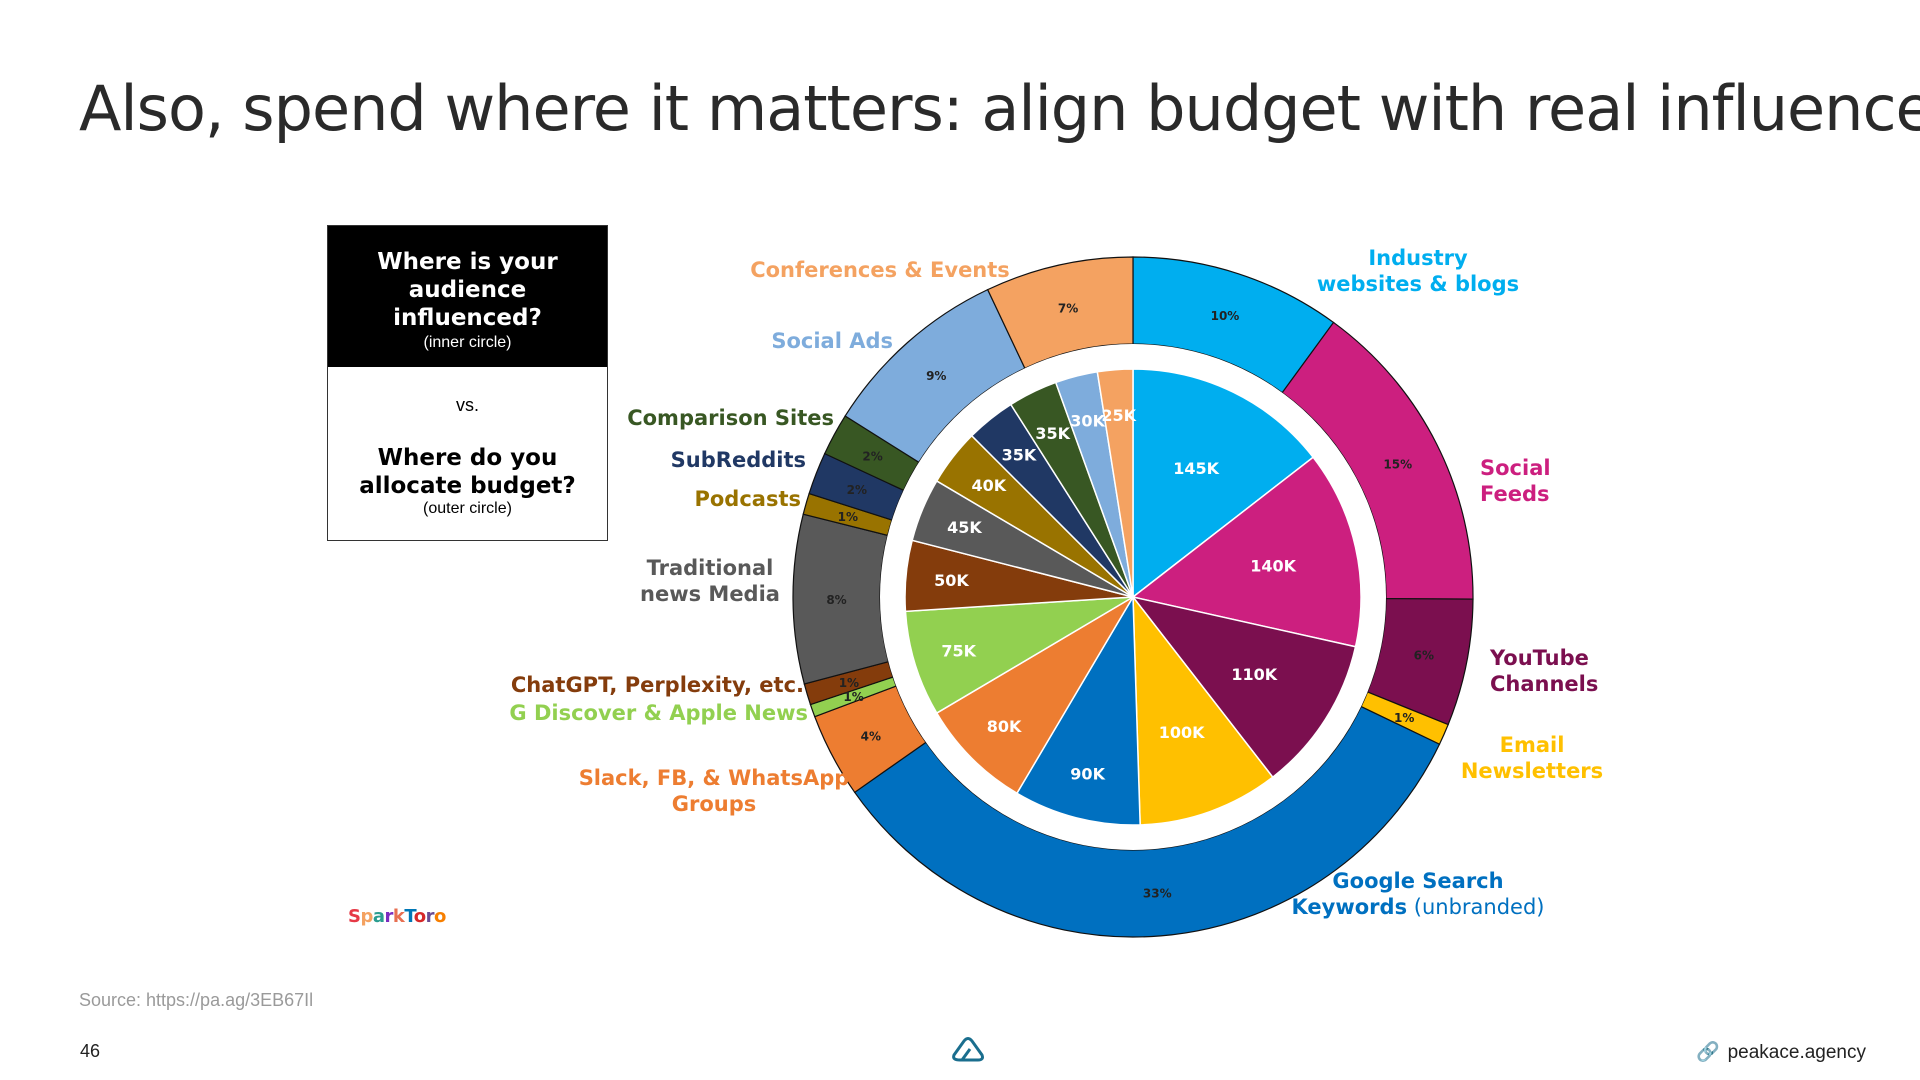 Image resolution: width=1920 pixels, height=1080 pixels. What do you see at coordinates (968, 1051) in the screenshot?
I see `peakace-logo-icon` at bounding box center [968, 1051].